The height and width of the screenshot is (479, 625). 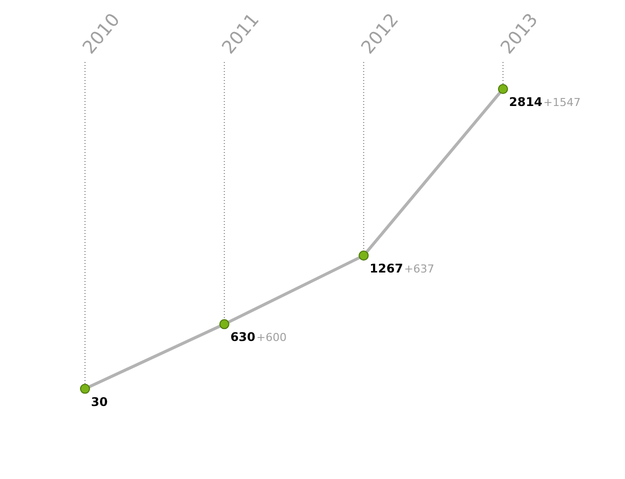 What do you see at coordinates (525, 102) in the screenshot?
I see `data-label: 2814` at bounding box center [525, 102].